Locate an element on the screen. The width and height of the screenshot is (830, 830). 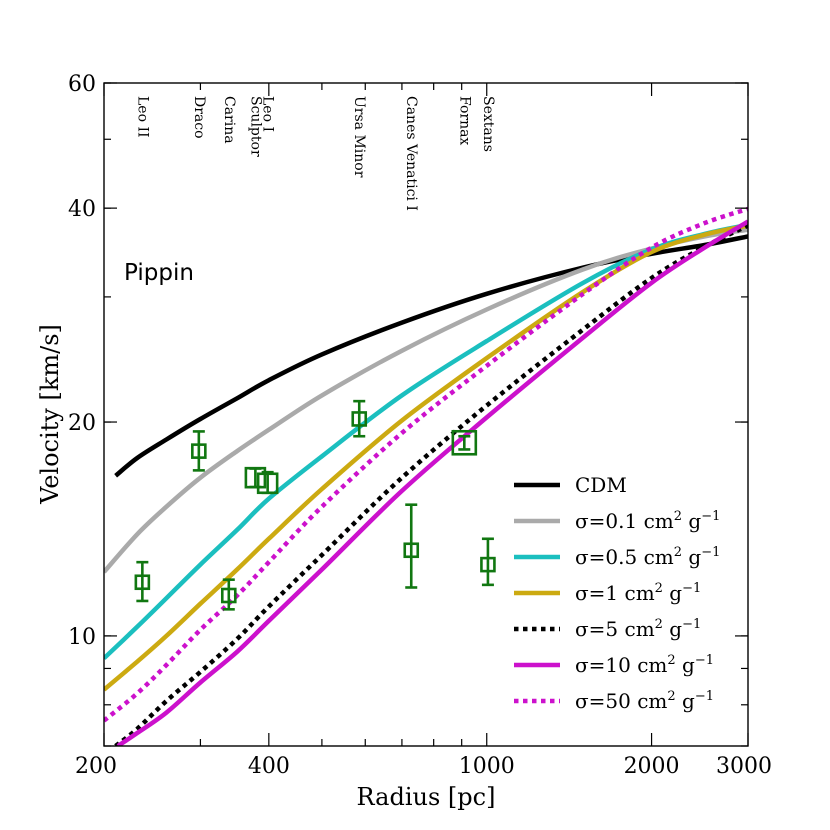
y-axis-title: Velocity [km/s] is located at coordinates (50, 414).